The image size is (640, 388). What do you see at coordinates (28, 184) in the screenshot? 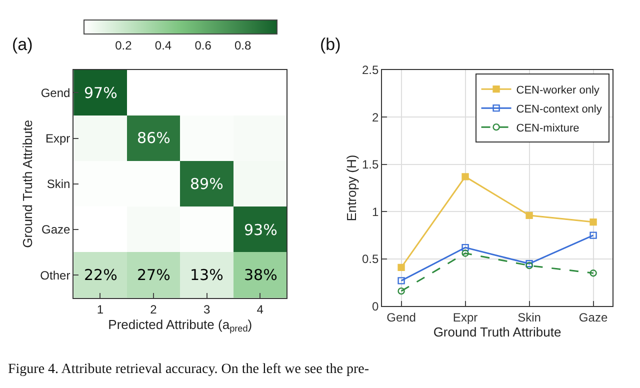
I see `y-axis-title: Ground Truth Attribute` at bounding box center [28, 184].